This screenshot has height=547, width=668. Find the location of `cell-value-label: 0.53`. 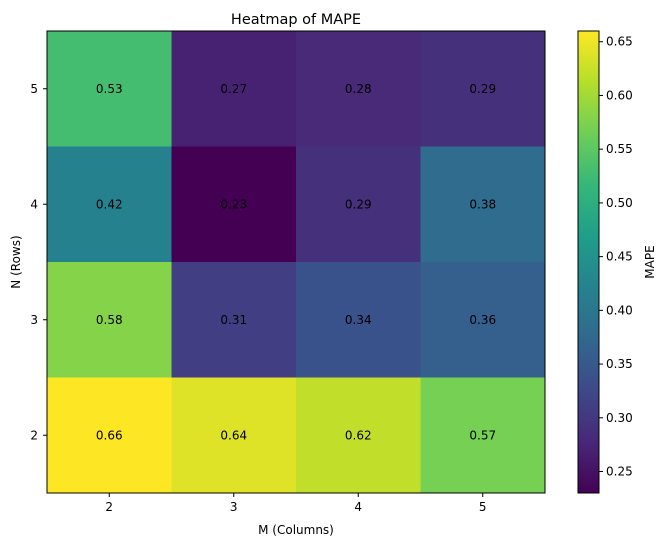

cell-value-label: 0.53 is located at coordinates (109, 89).